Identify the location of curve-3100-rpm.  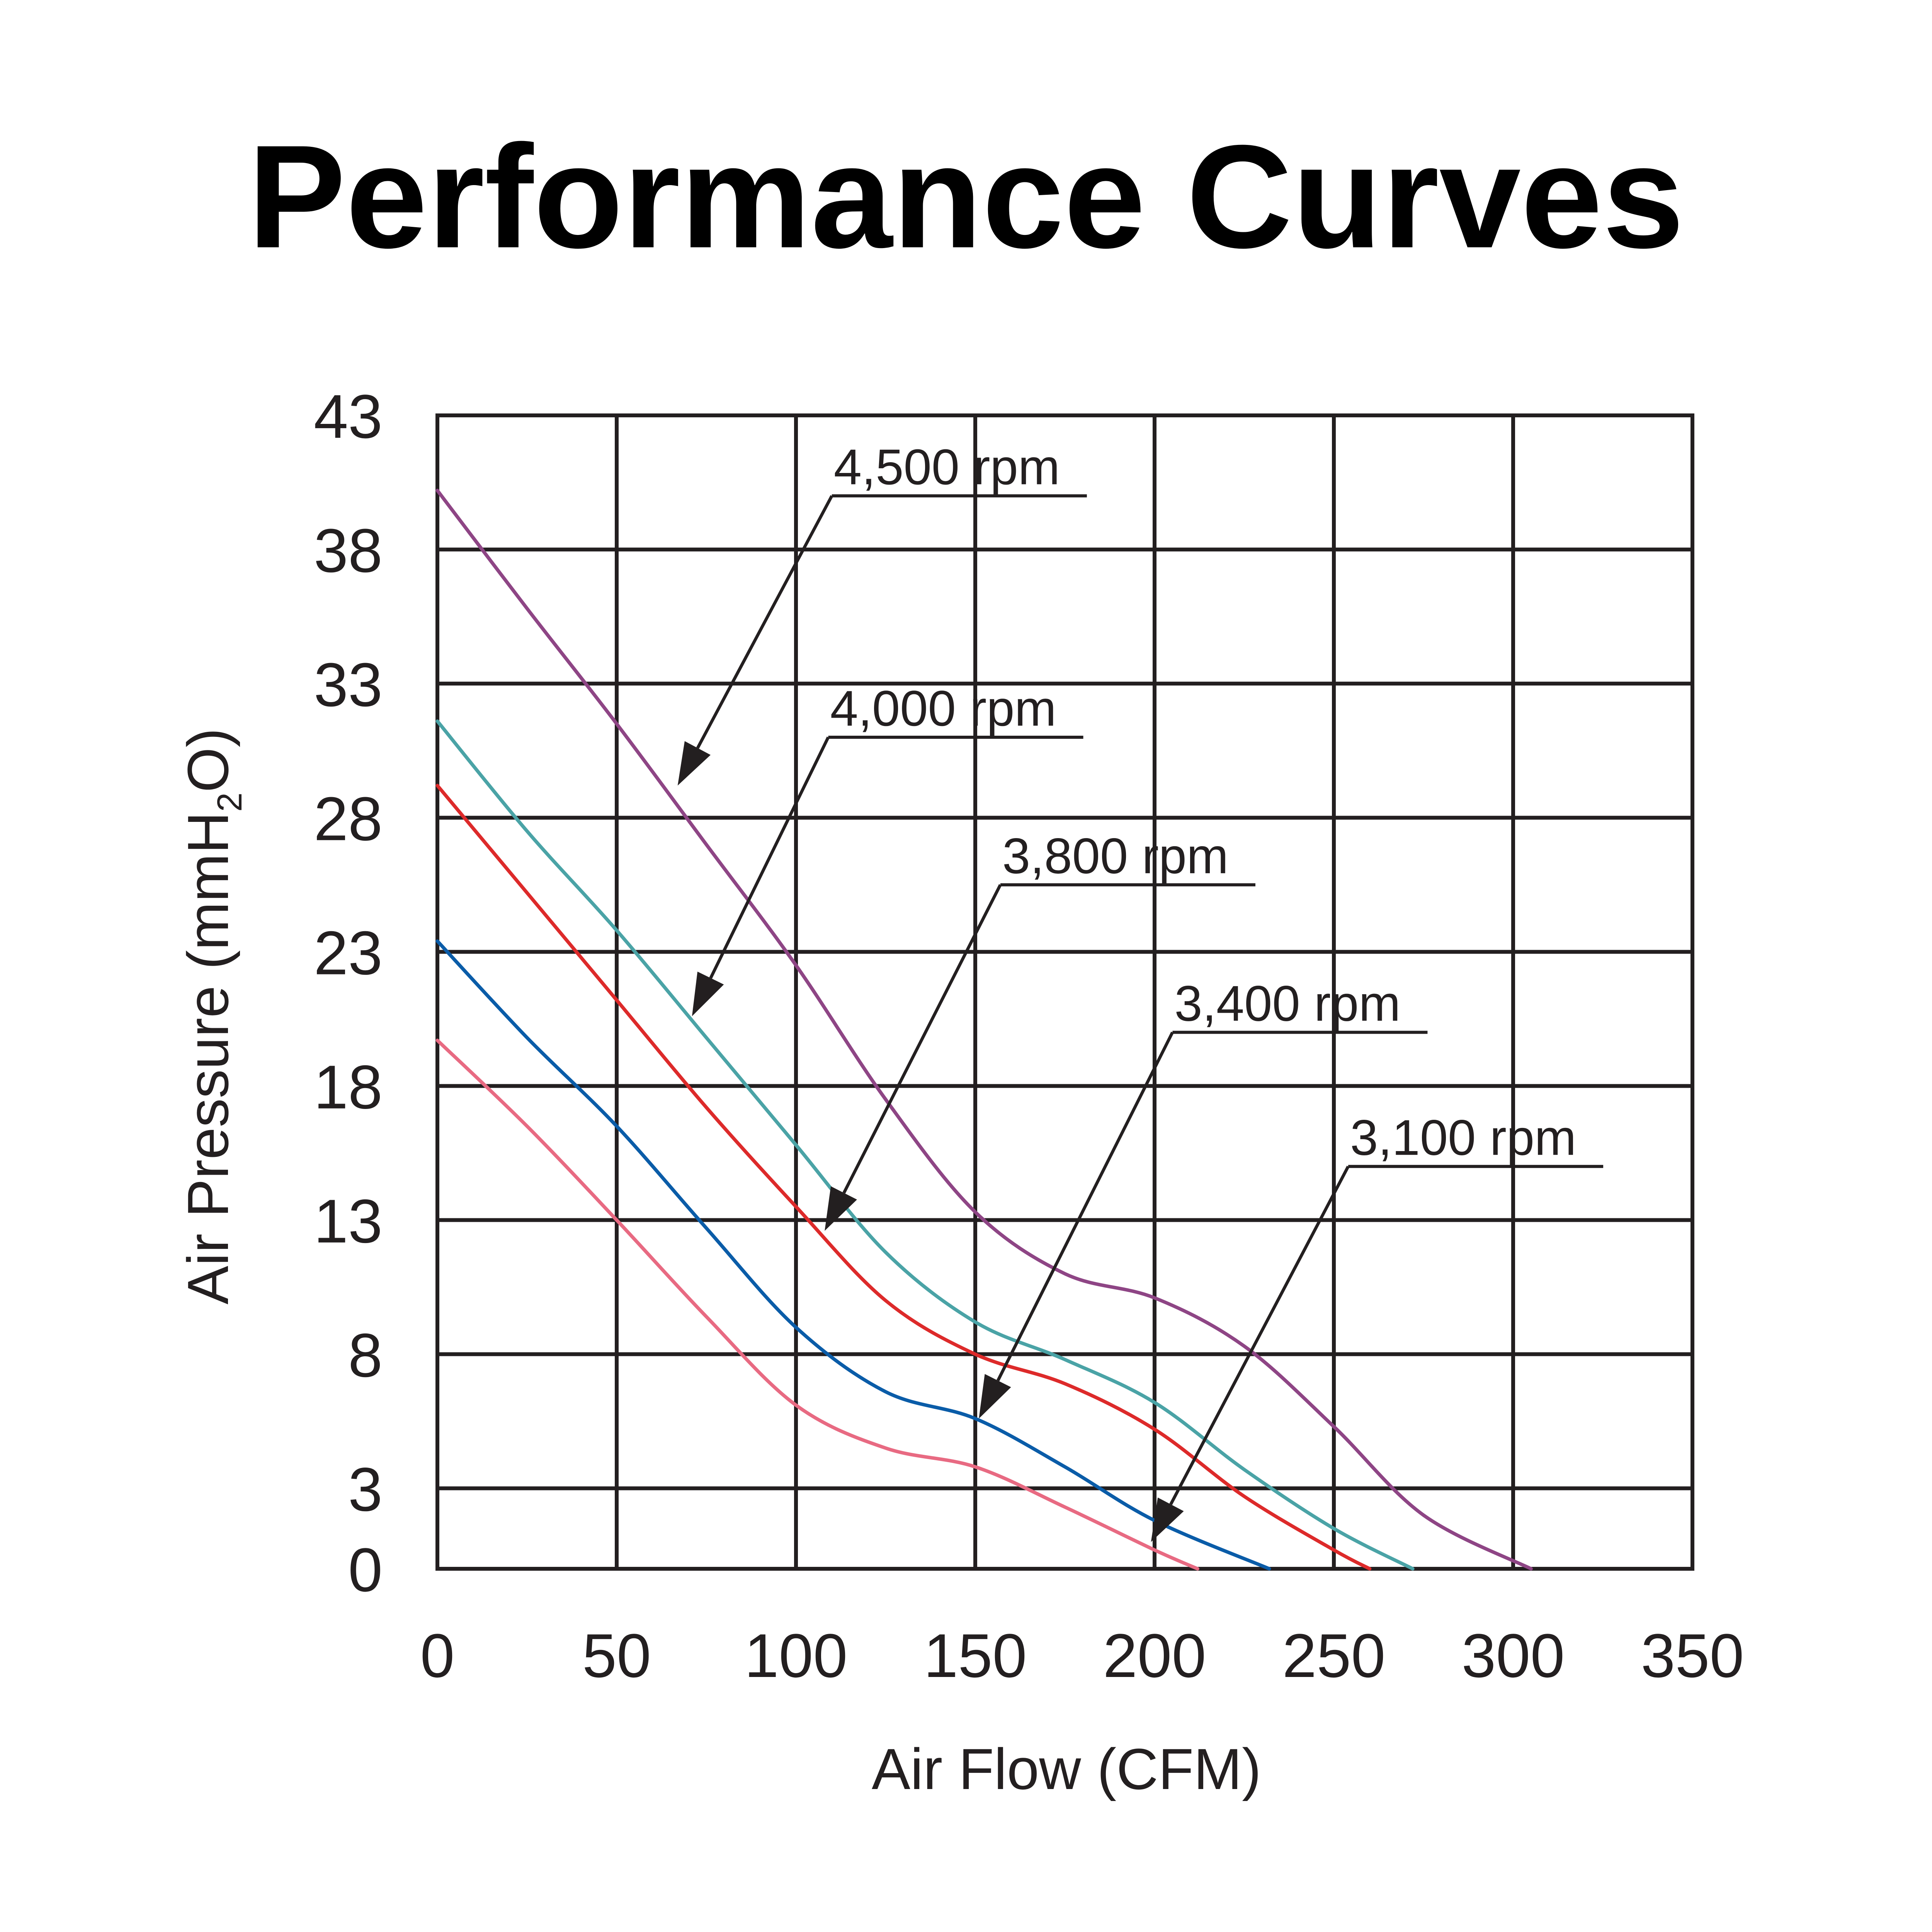
(817, 1305).